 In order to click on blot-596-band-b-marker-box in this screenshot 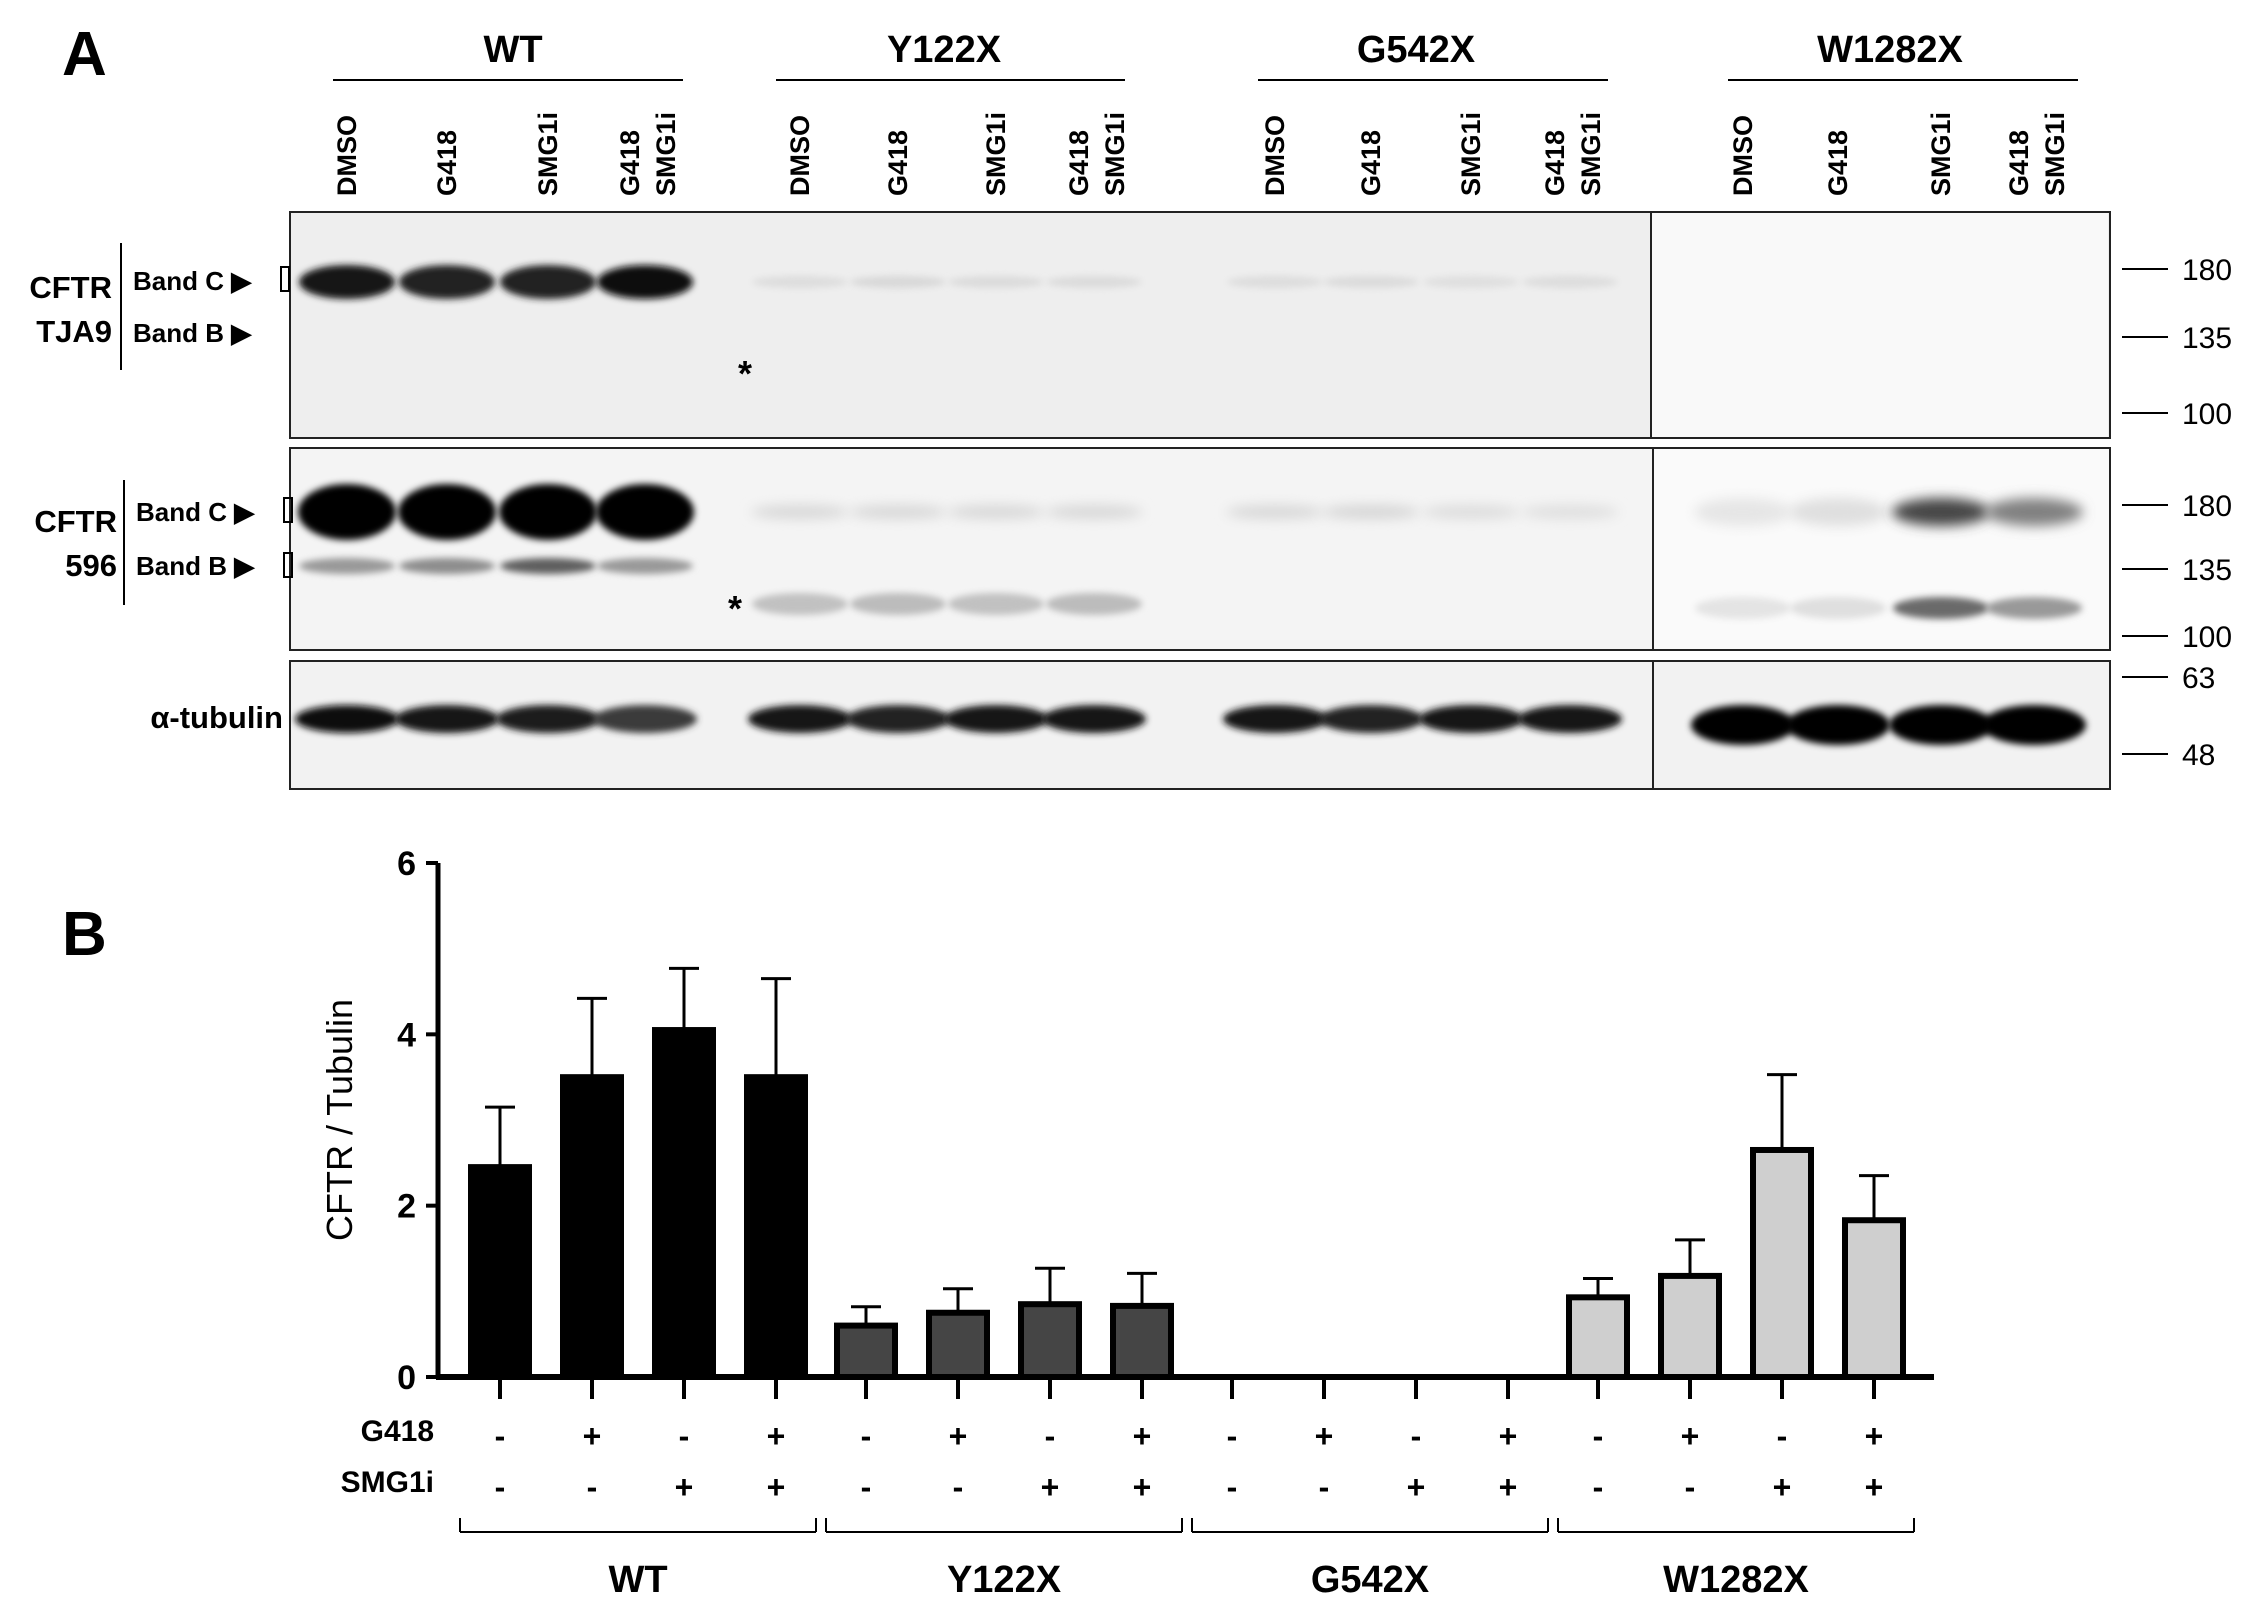, I will do `click(288, 565)`.